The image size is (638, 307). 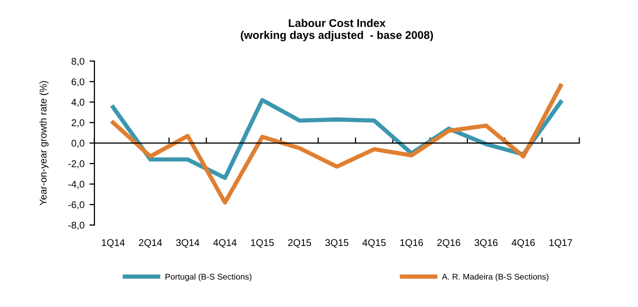 What do you see at coordinates (448, 243) in the screenshot?
I see `x-tick-label: 2Q16` at bounding box center [448, 243].